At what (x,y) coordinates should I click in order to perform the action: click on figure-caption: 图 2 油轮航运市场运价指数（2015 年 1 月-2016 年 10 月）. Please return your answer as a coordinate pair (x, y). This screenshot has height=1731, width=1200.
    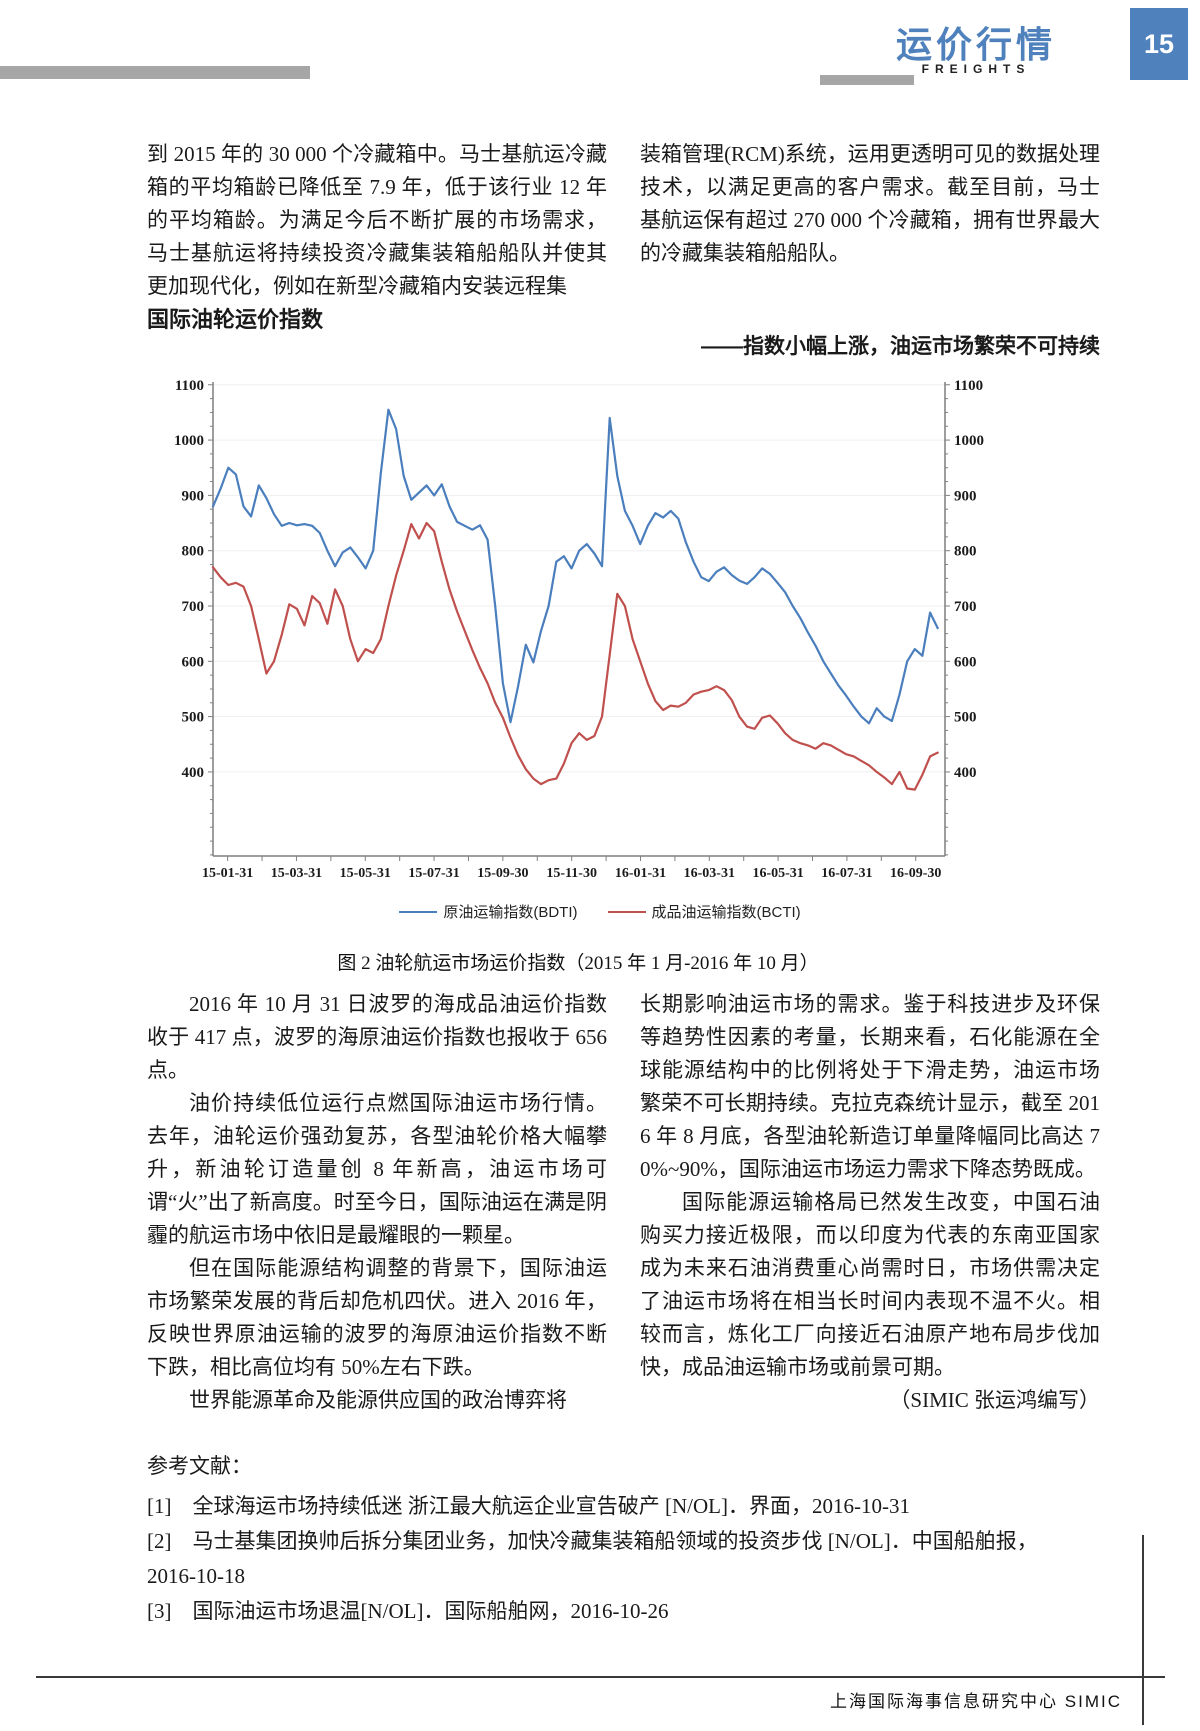
    Looking at the image, I should click on (578, 963).